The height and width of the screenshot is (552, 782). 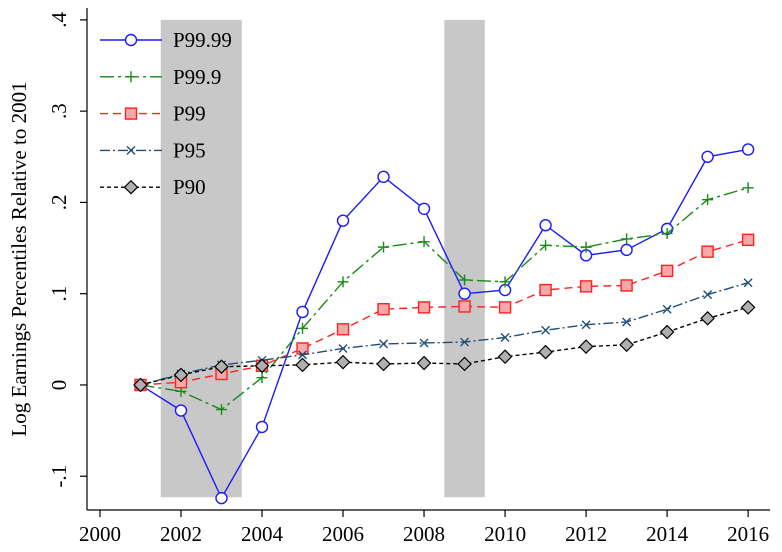 I want to click on x-tick-label: 2010, so click(x=505, y=534).